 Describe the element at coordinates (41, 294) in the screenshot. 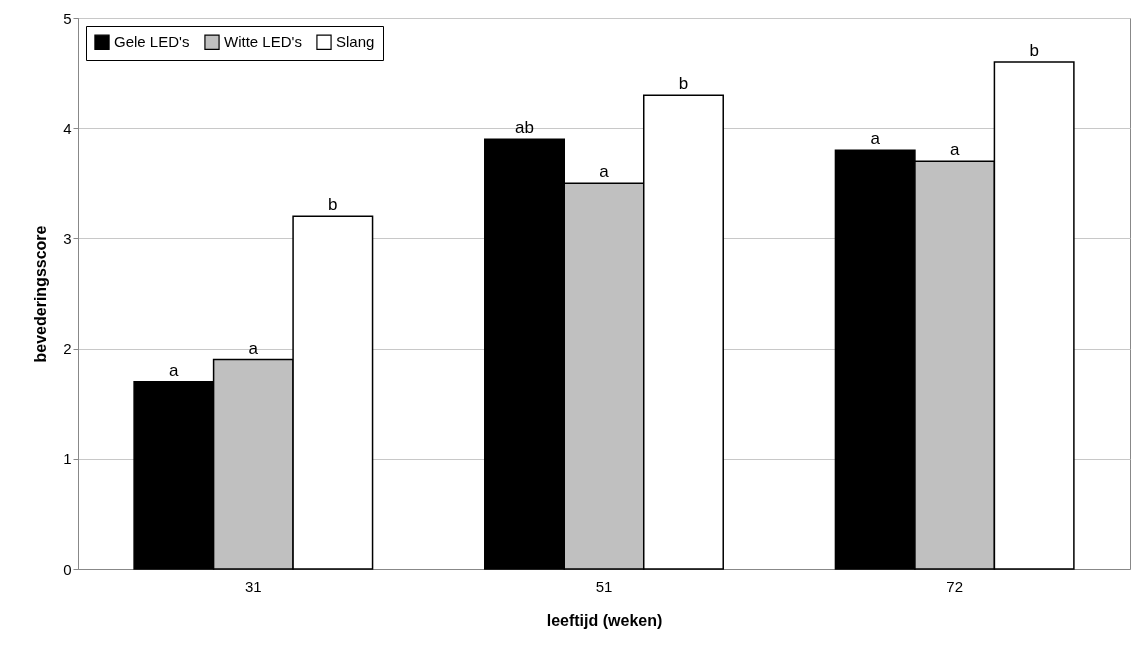

I see `y-axis-title: bevederingsscore` at that location.